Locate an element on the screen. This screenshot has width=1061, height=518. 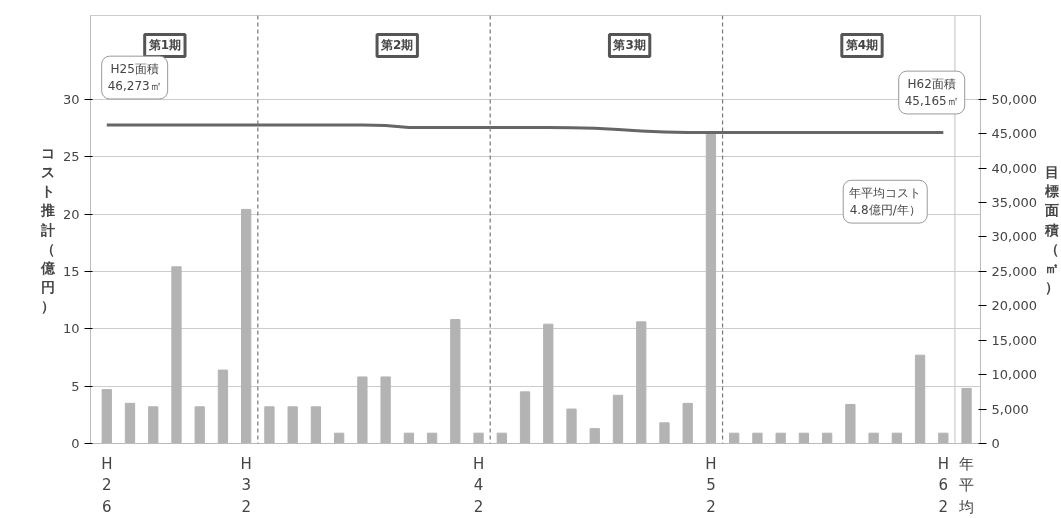
y2-tick-label: 20,000 is located at coordinates (1014, 306).